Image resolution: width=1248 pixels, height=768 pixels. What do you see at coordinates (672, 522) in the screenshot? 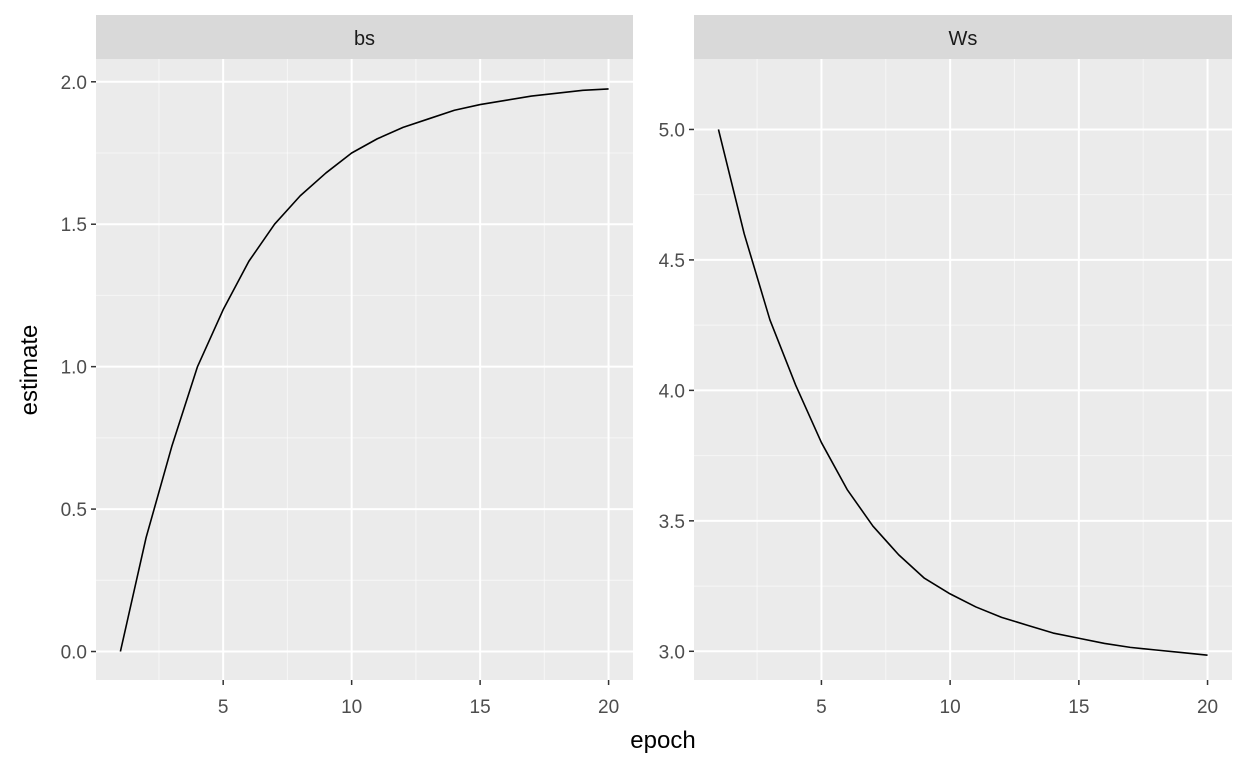
I see `y-tick-label: 3.5` at bounding box center [672, 522].